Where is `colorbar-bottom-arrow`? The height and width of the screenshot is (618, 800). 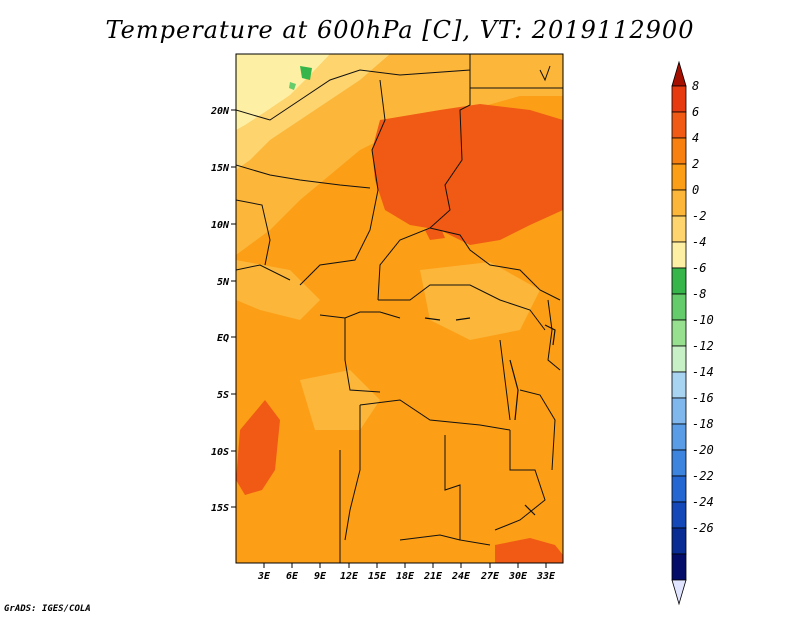 colorbar-bottom-arrow is located at coordinates (679, 592).